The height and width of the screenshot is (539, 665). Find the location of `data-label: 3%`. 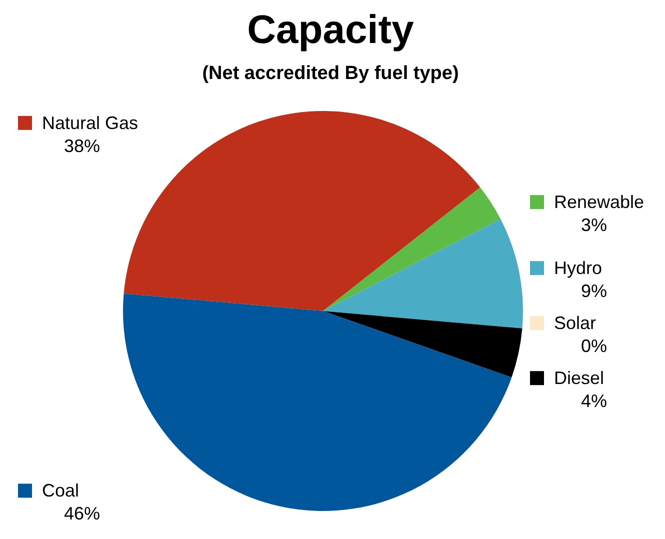

data-label: 3% is located at coordinates (594, 225).